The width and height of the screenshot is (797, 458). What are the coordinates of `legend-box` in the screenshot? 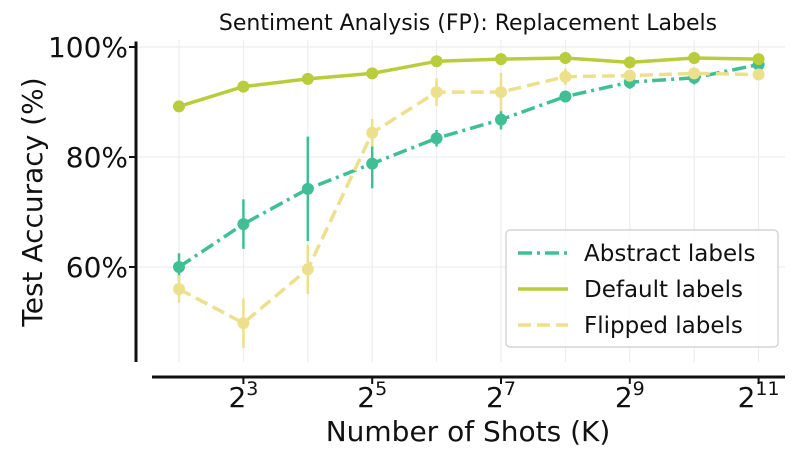 It's located at (642, 288).